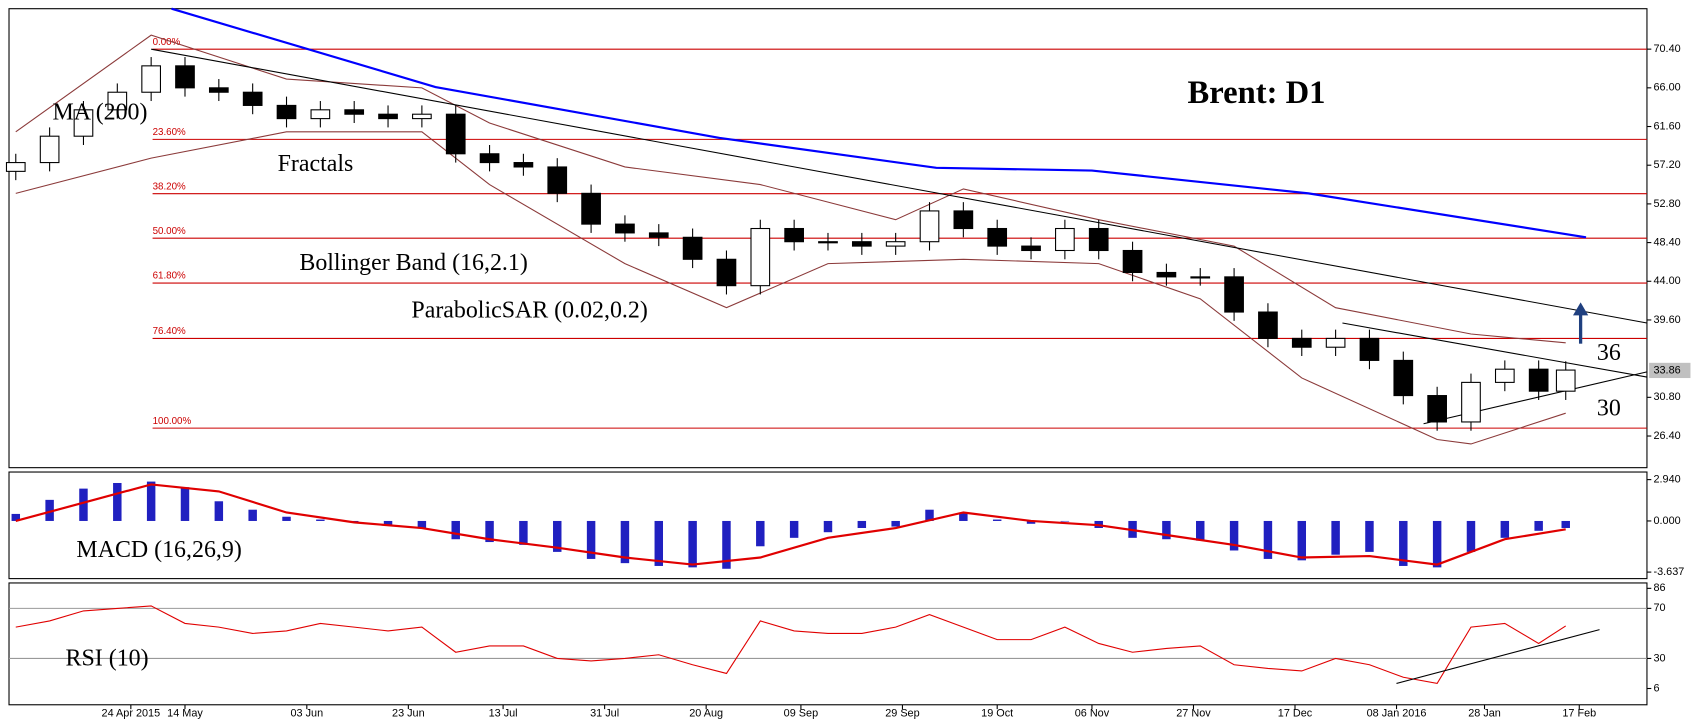 This screenshot has height=720, width=1706. I want to click on x-tick-label: 31 Jul, so click(604, 713).